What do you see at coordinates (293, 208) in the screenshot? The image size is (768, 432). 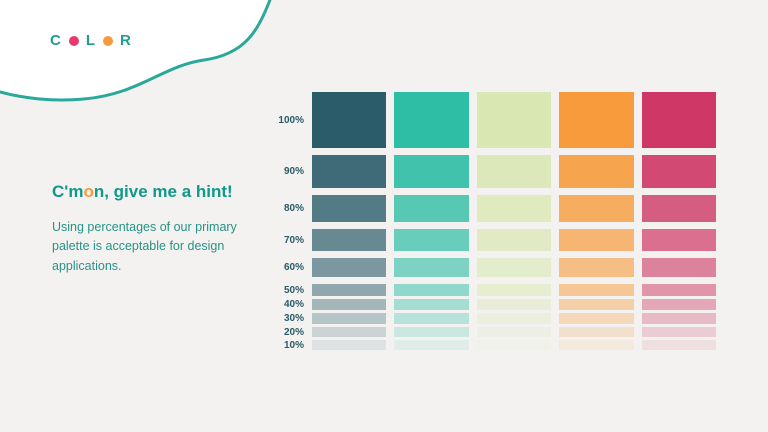 I see `percentage-label: 80%` at bounding box center [293, 208].